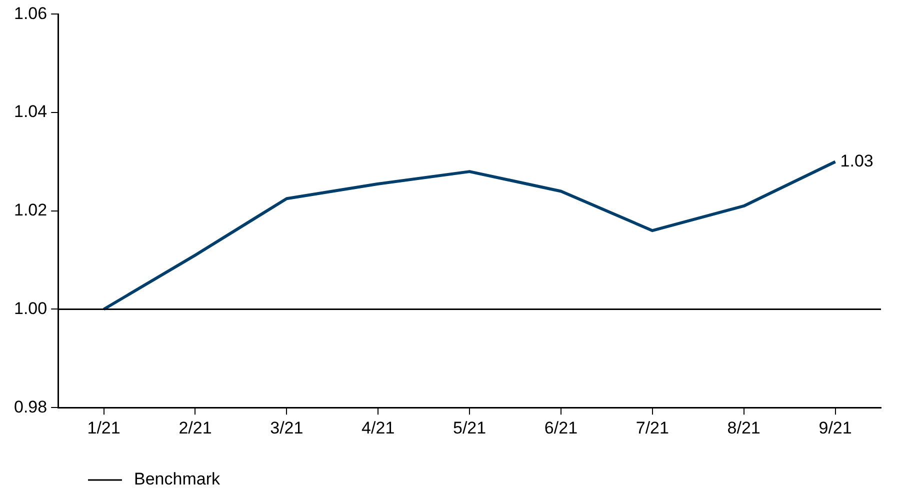 This screenshot has width=907, height=493. What do you see at coordinates (743, 428) in the screenshot?
I see `x-tick-label: 8/21` at bounding box center [743, 428].